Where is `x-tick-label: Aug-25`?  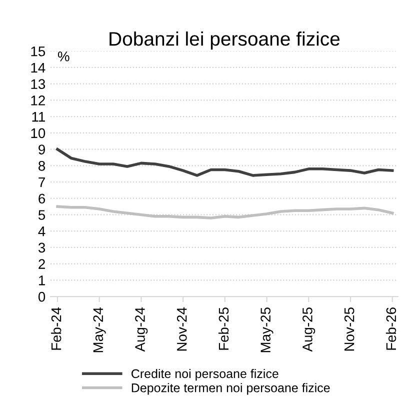
x-tick-label: Aug-25 is located at coordinates (309, 330).